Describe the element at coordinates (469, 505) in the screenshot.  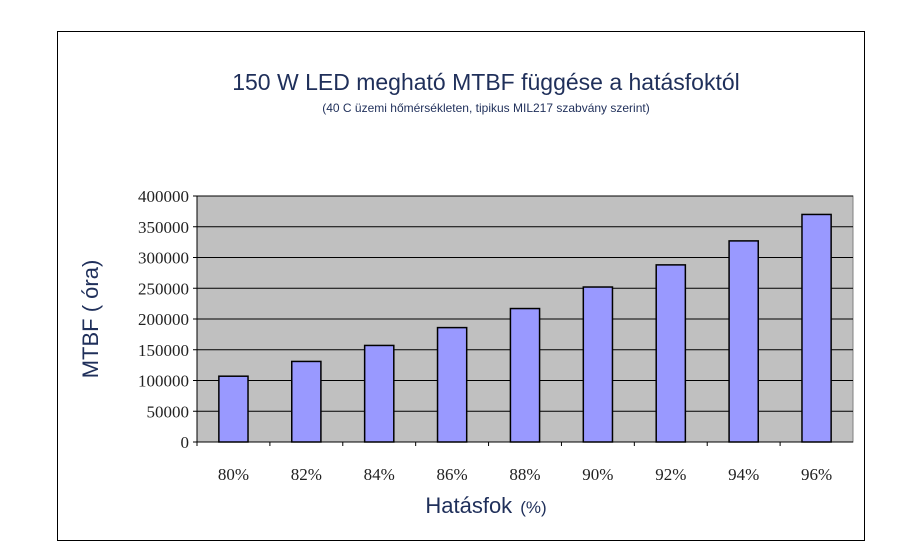
I see `x-axis-label-main: Hatásfok` at that location.